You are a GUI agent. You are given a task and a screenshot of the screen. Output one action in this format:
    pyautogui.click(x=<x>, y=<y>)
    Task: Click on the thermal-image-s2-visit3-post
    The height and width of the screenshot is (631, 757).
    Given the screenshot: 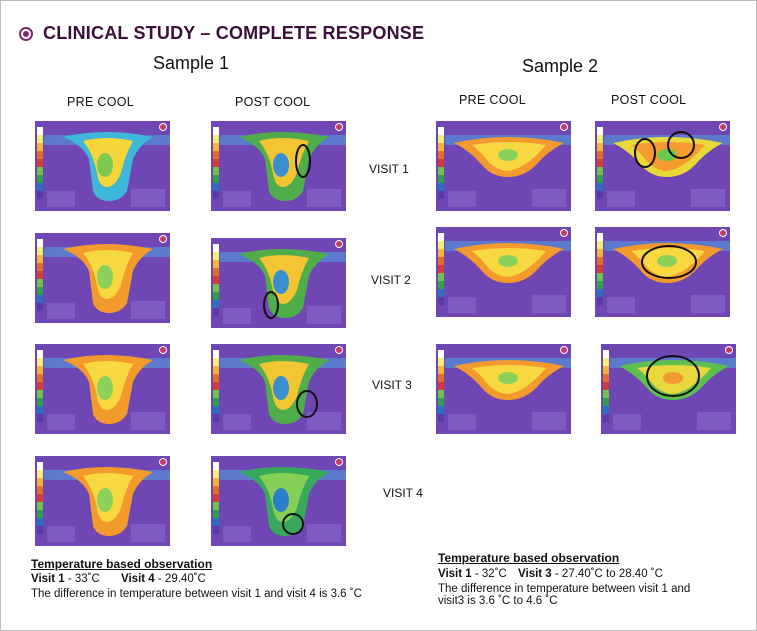 What is the action you would take?
    pyautogui.click(x=668, y=389)
    